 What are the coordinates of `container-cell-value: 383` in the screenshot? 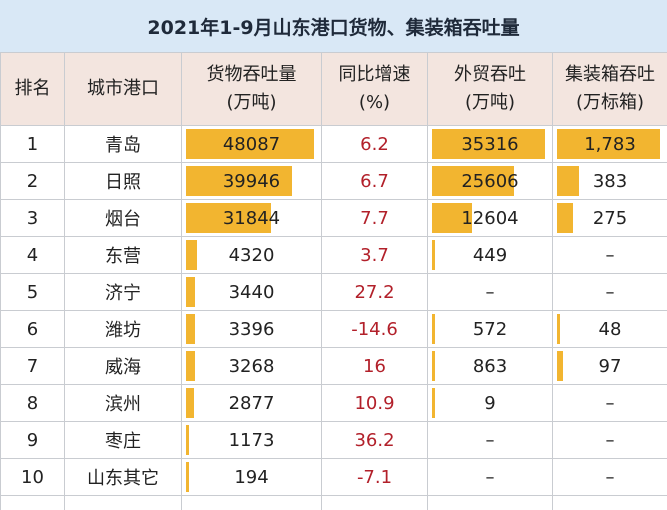 It's located at (610, 181).